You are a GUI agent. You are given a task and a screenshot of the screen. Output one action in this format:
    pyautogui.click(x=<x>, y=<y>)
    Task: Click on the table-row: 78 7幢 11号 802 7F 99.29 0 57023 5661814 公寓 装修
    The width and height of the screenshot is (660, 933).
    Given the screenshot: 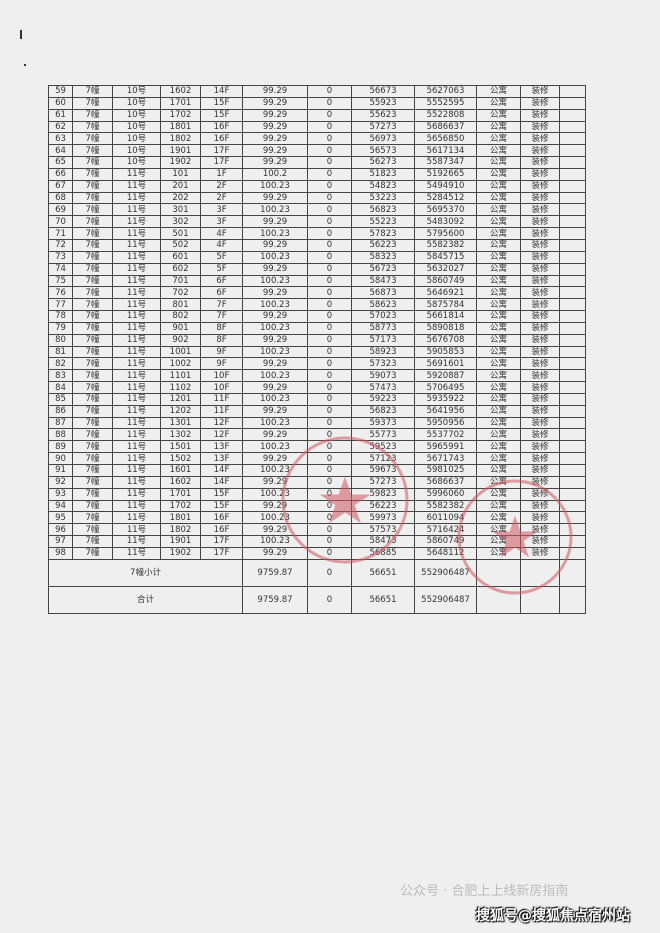 What is the action you would take?
    pyautogui.click(x=317, y=316)
    